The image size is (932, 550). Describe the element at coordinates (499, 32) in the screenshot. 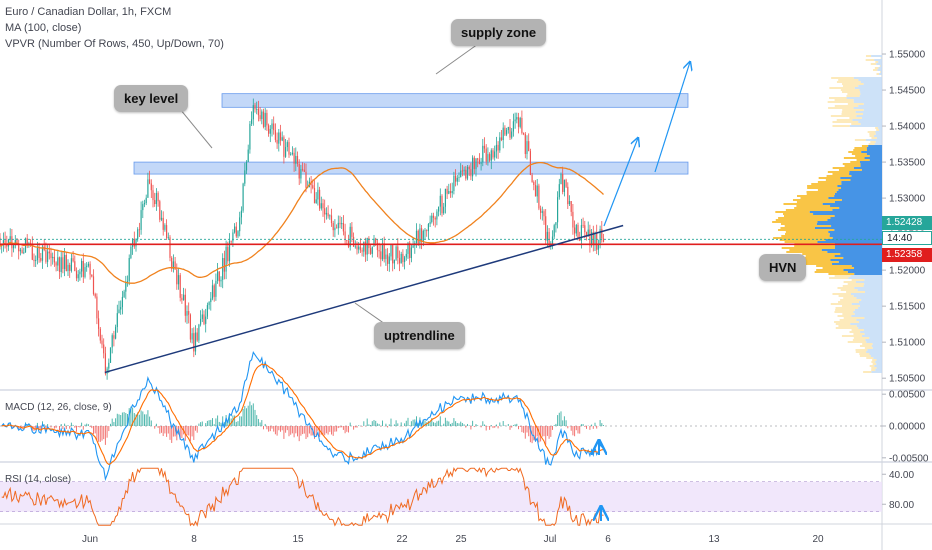

I see `supply-zone-callout: supply zone` at that location.